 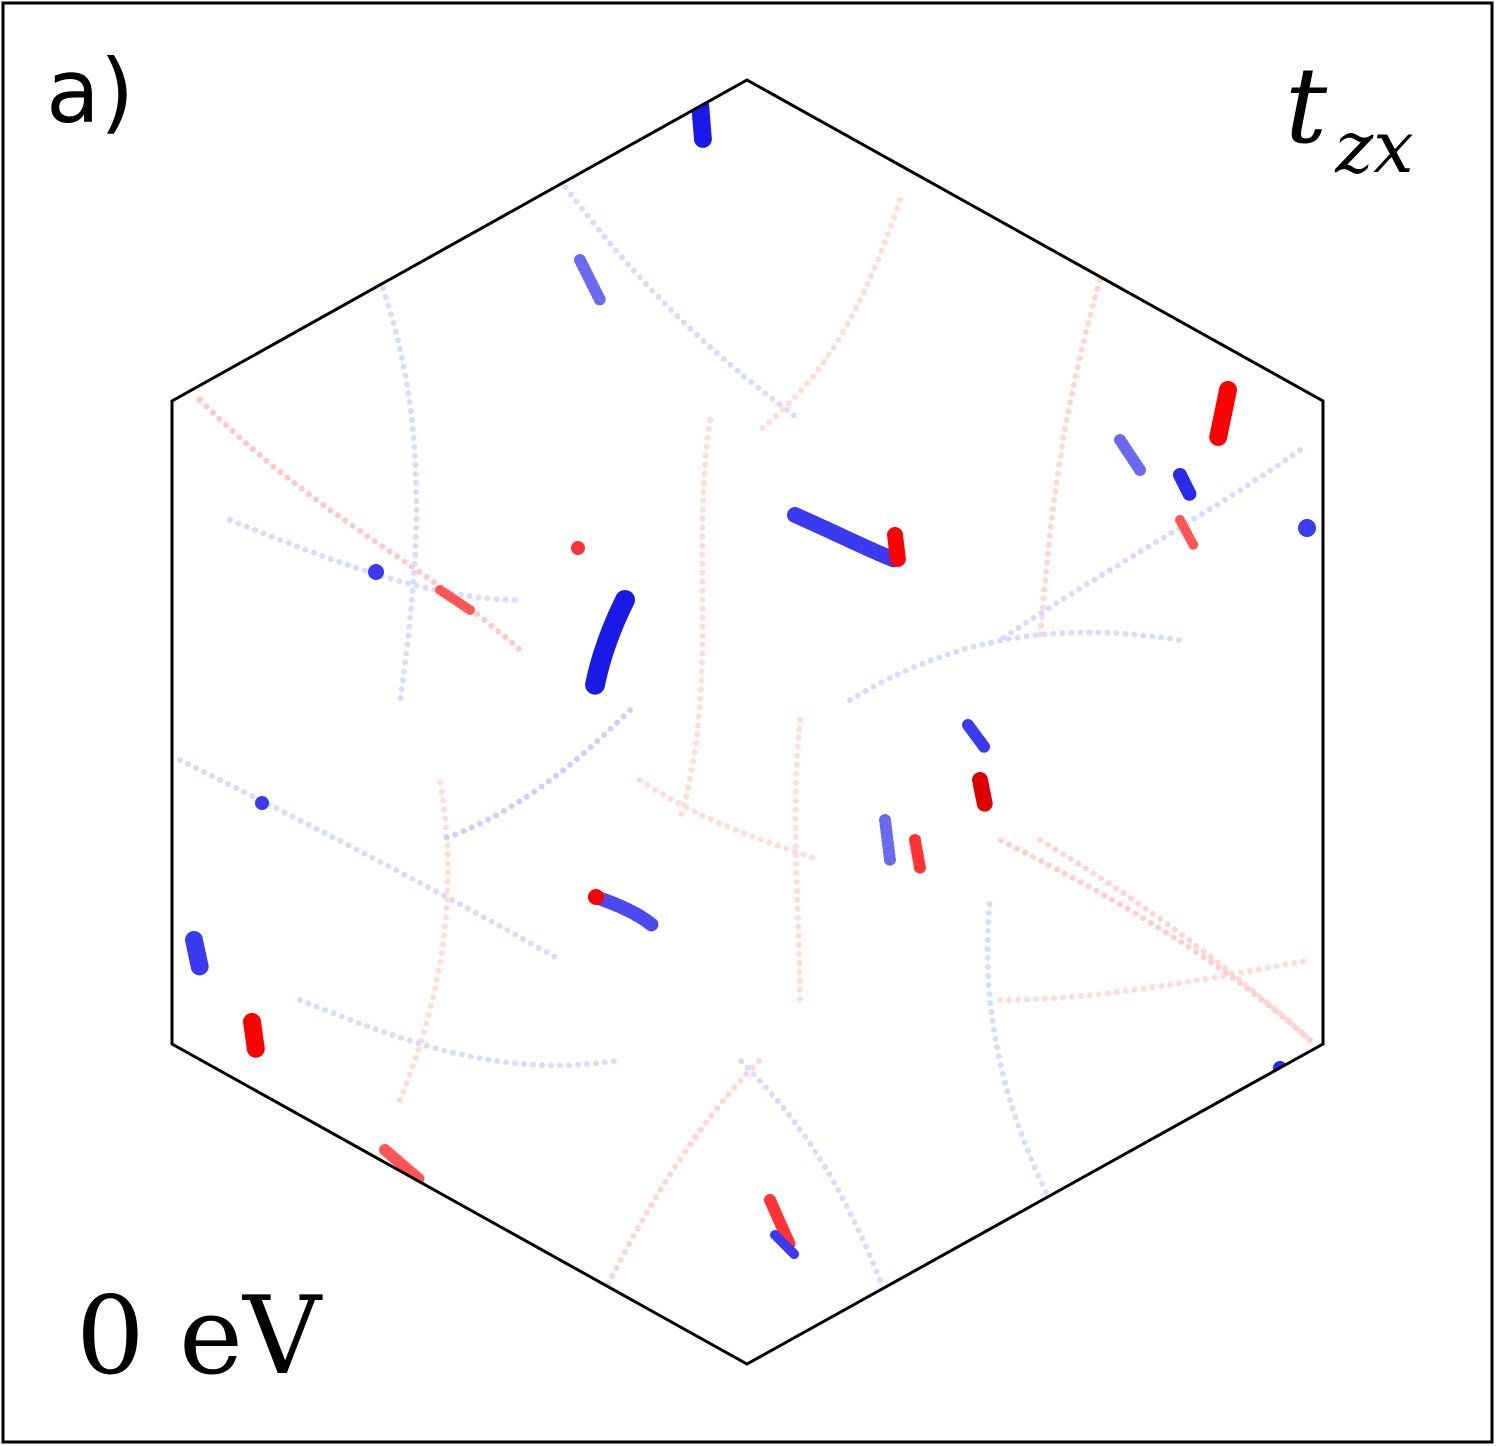 I want to click on quantity-subscript: zx, so click(x=1374, y=147).